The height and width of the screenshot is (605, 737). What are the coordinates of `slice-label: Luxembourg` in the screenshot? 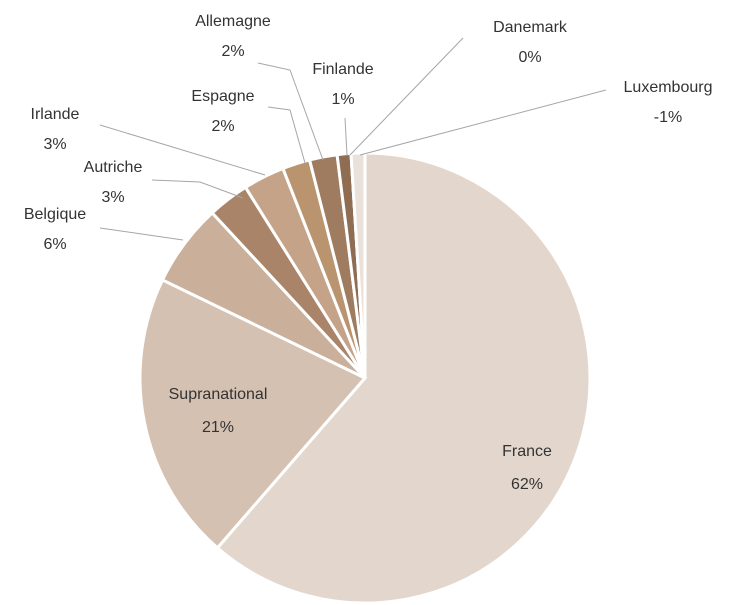 It's located at (668, 87).